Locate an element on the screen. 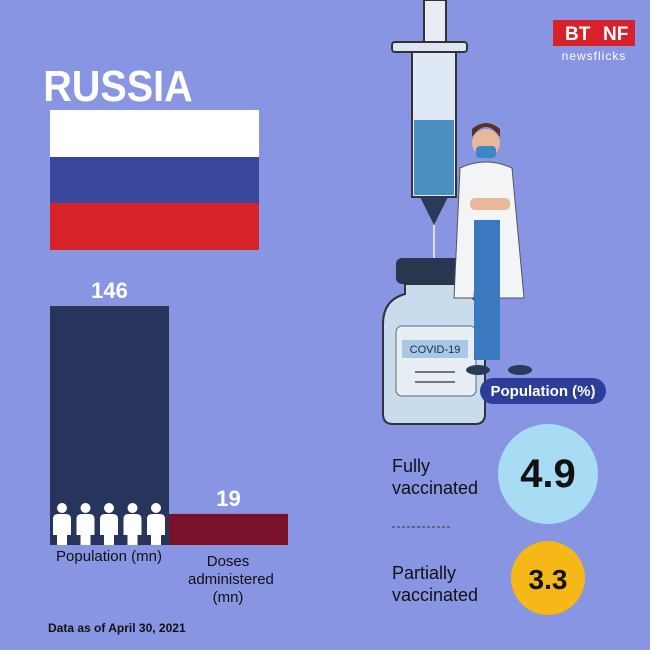 This screenshot has height=650, width=650. logo-left: BT is located at coordinates (578, 34).